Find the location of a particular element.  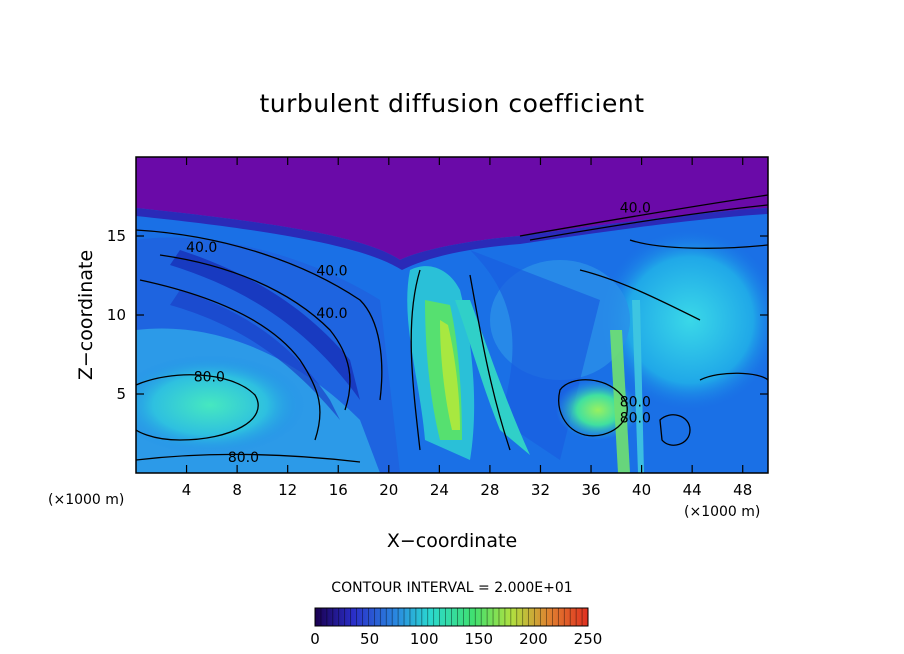

y-axis-label: Z−coordinate is located at coordinates (86, 315).